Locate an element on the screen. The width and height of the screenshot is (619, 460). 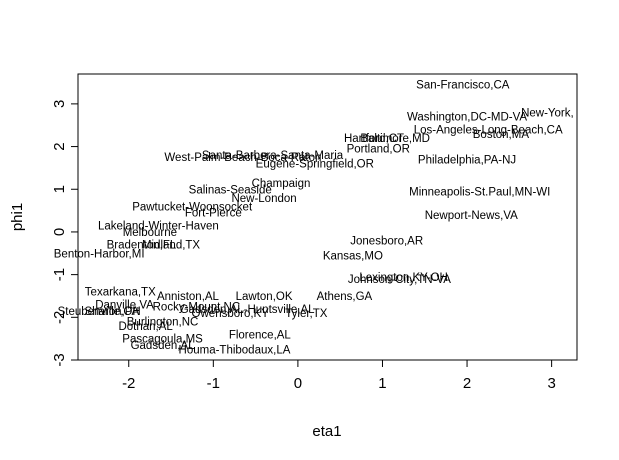
point-label: Lexington,KY-OH is located at coordinates (403, 278).